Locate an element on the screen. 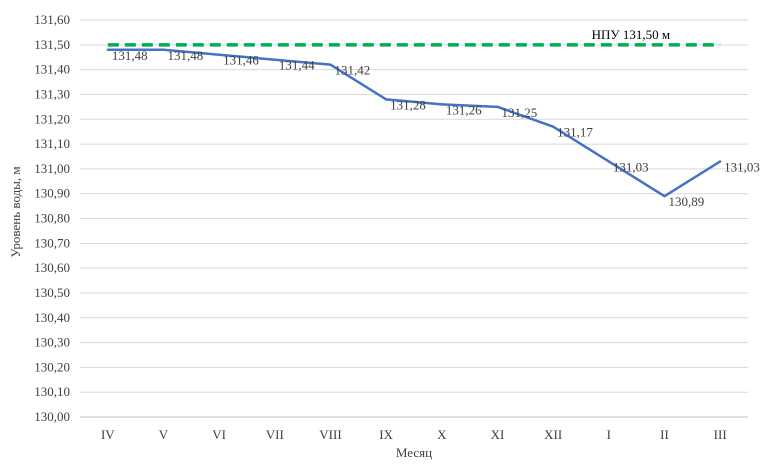  y-tick-label: 130,70 is located at coordinates (52, 242).